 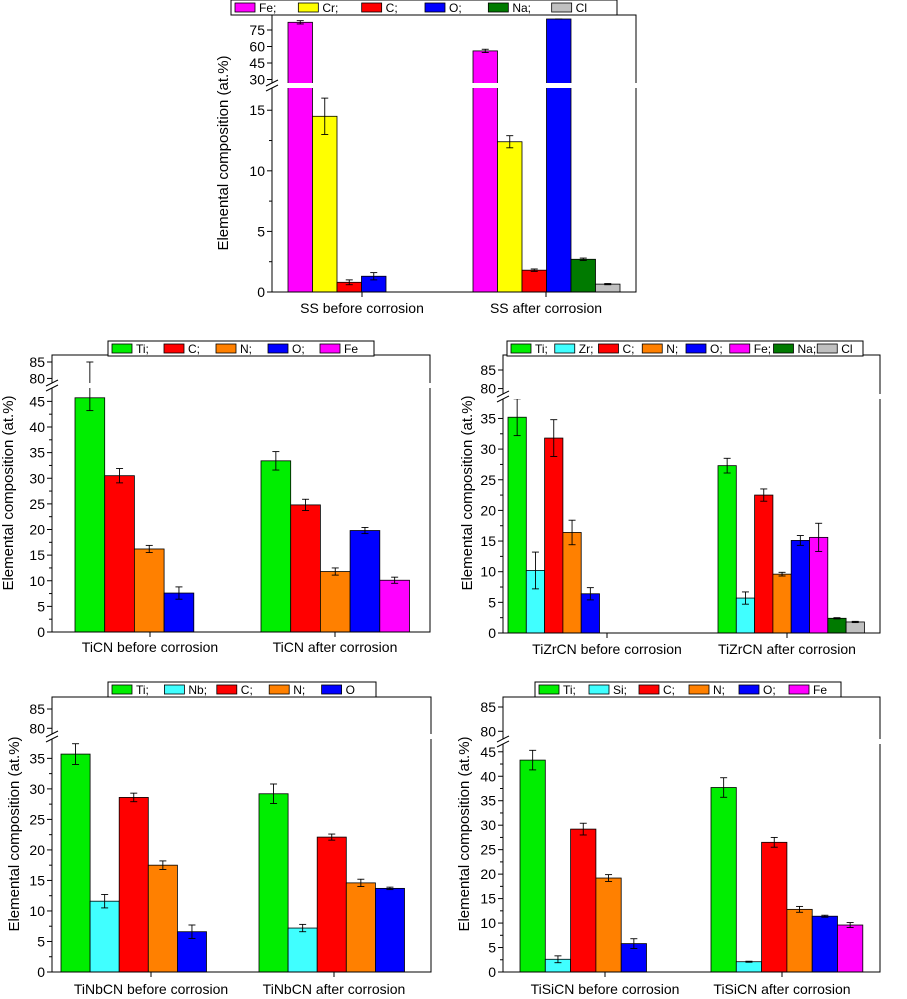 What do you see at coordinates (37, 850) in the screenshot?
I see `y-tick-label: 20` at bounding box center [37, 850].